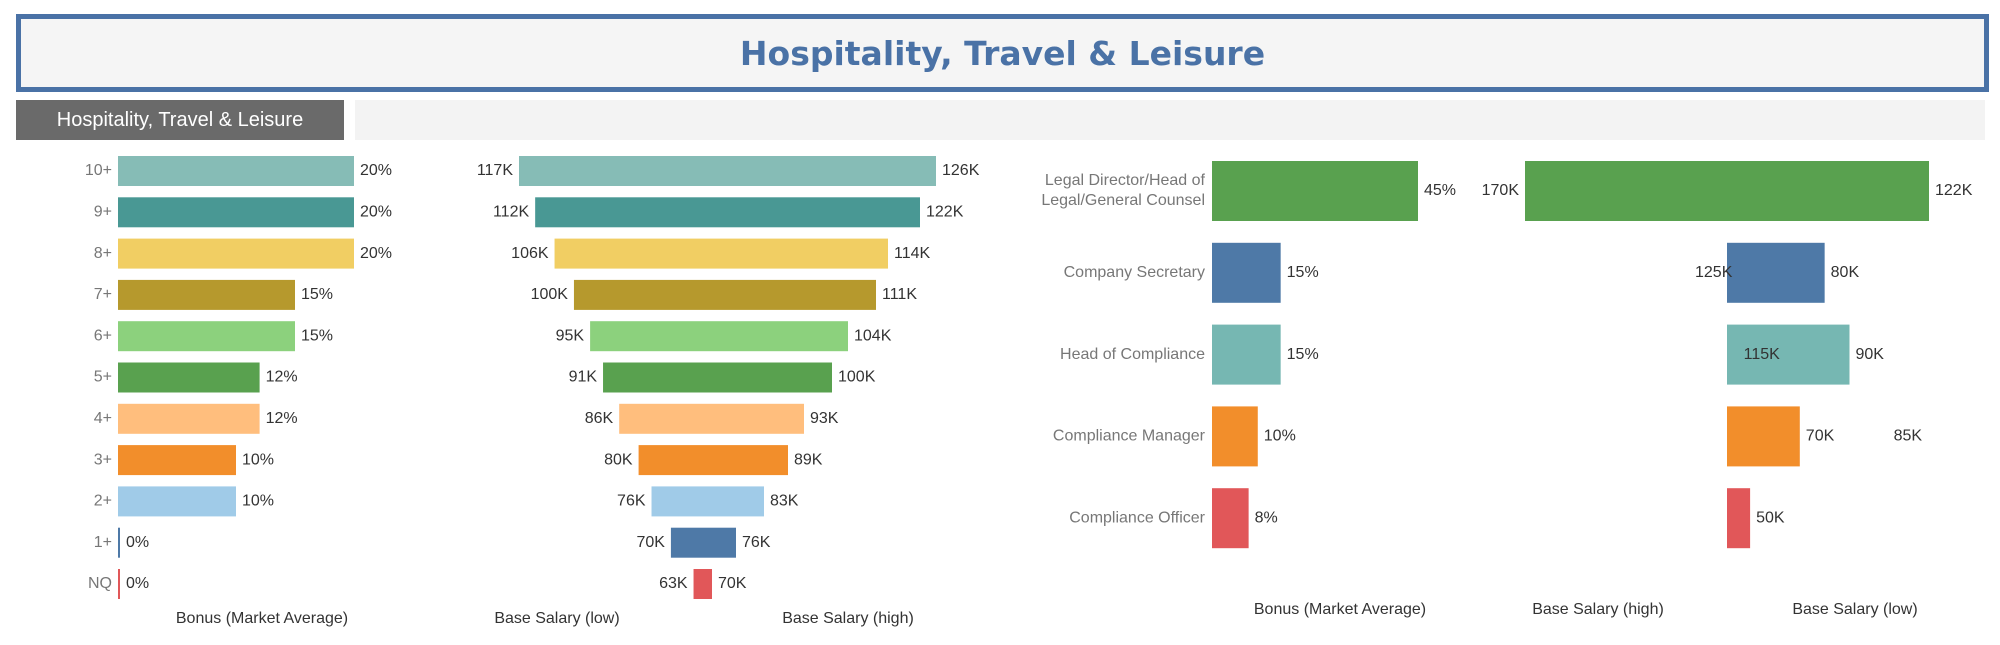  What do you see at coordinates (103, 294) in the screenshot?
I see `category-label: 7+` at bounding box center [103, 294].